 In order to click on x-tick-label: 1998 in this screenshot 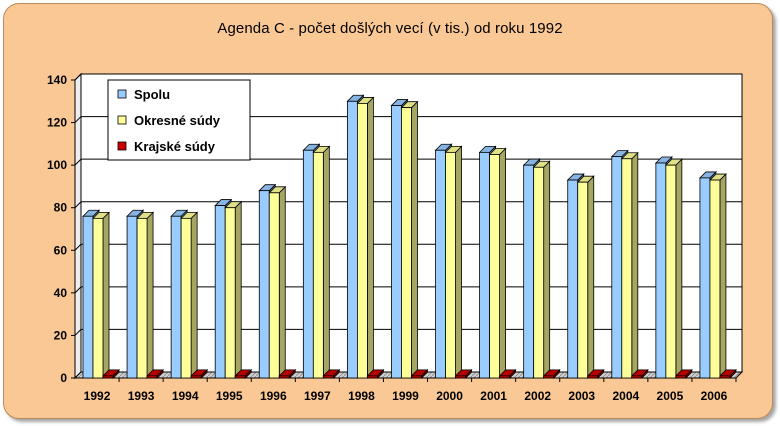, I will do `click(361, 396)`.